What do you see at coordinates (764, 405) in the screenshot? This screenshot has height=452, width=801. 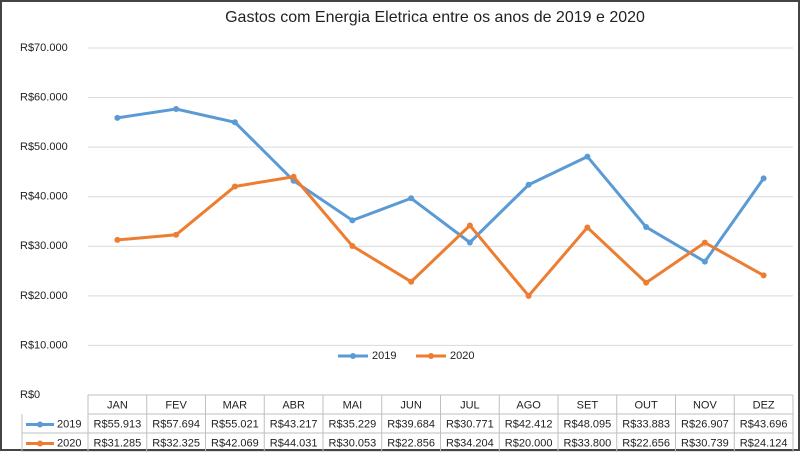 I see `x-tick-label: DEZ` at bounding box center [764, 405].